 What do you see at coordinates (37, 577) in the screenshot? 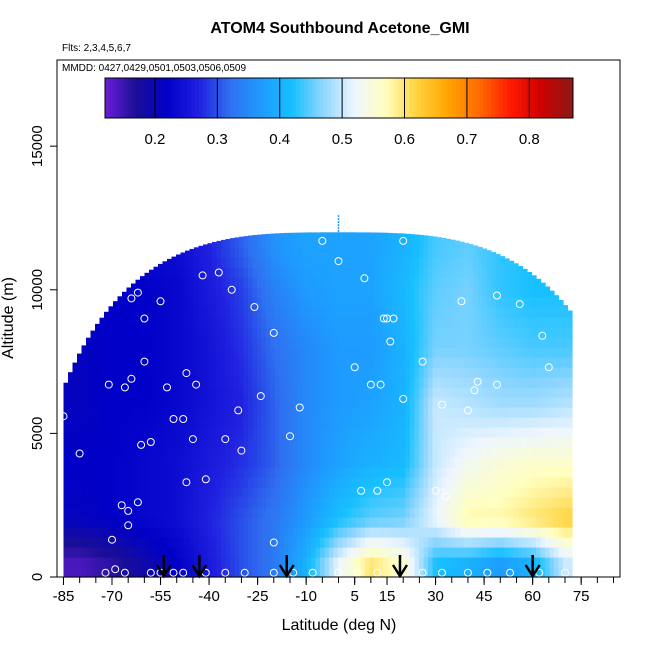
I see `y-tick-label: 0` at bounding box center [37, 577].